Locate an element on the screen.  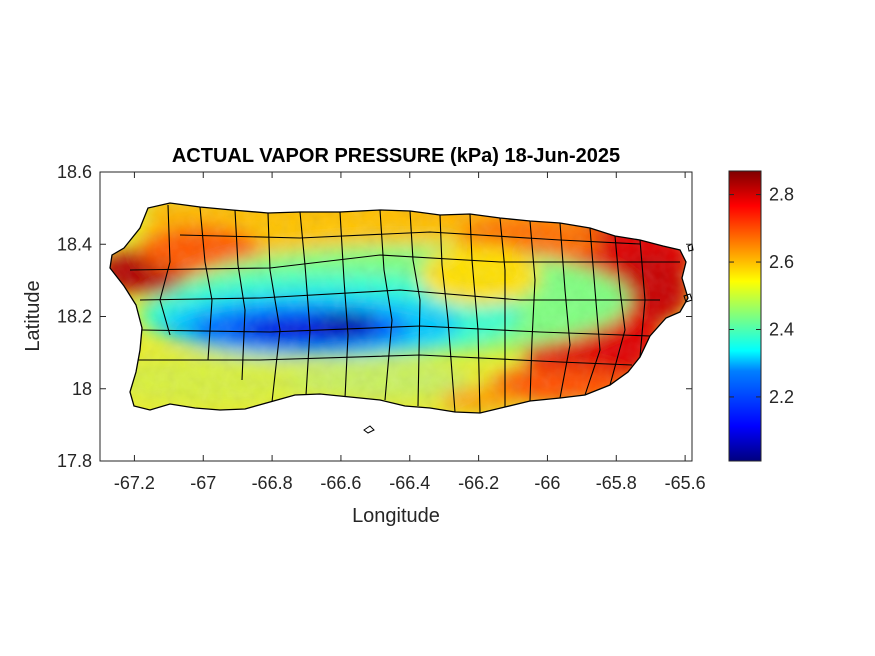
x-tick-label: -66.8 is located at coordinates (272, 483).